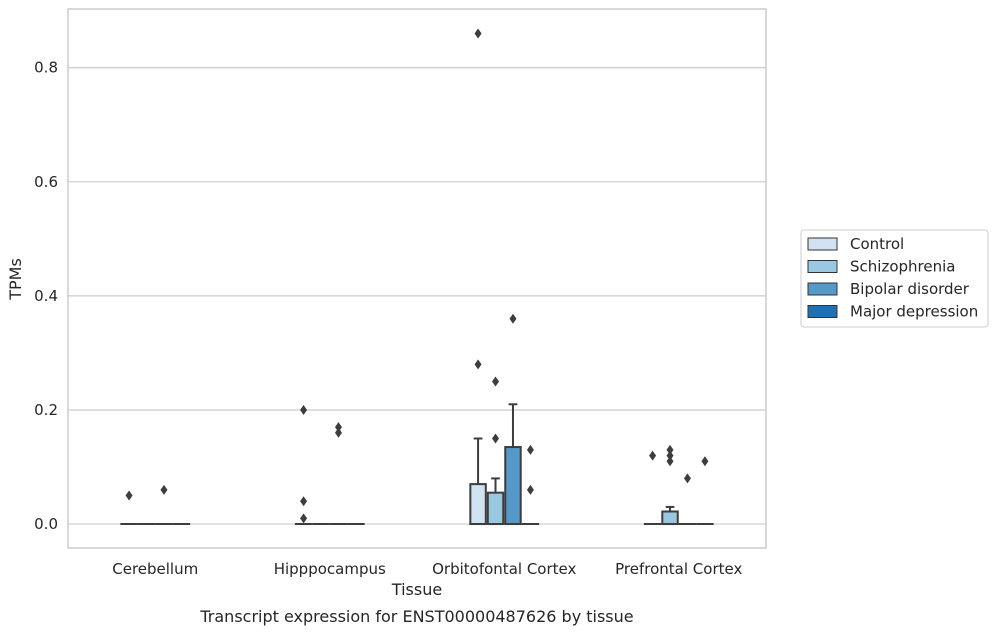 Image resolution: width=997 pixels, height=638 pixels. What do you see at coordinates (15, 279) in the screenshot?
I see `y-axis-label: TPMs` at bounding box center [15, 279].